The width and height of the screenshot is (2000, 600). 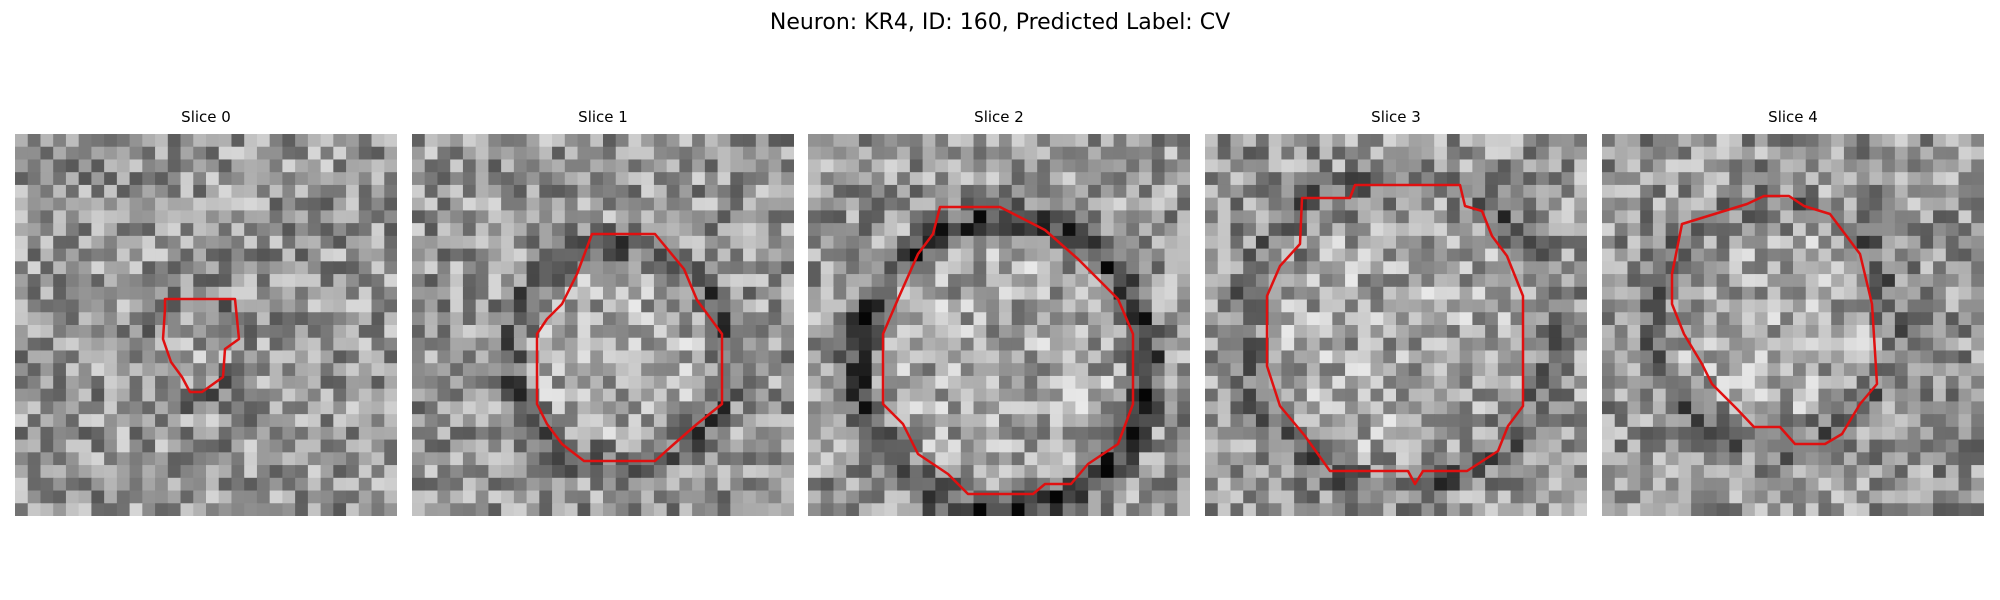 I want to click on slice-panel-4: Slice 4, so click(x=1793, y=312).